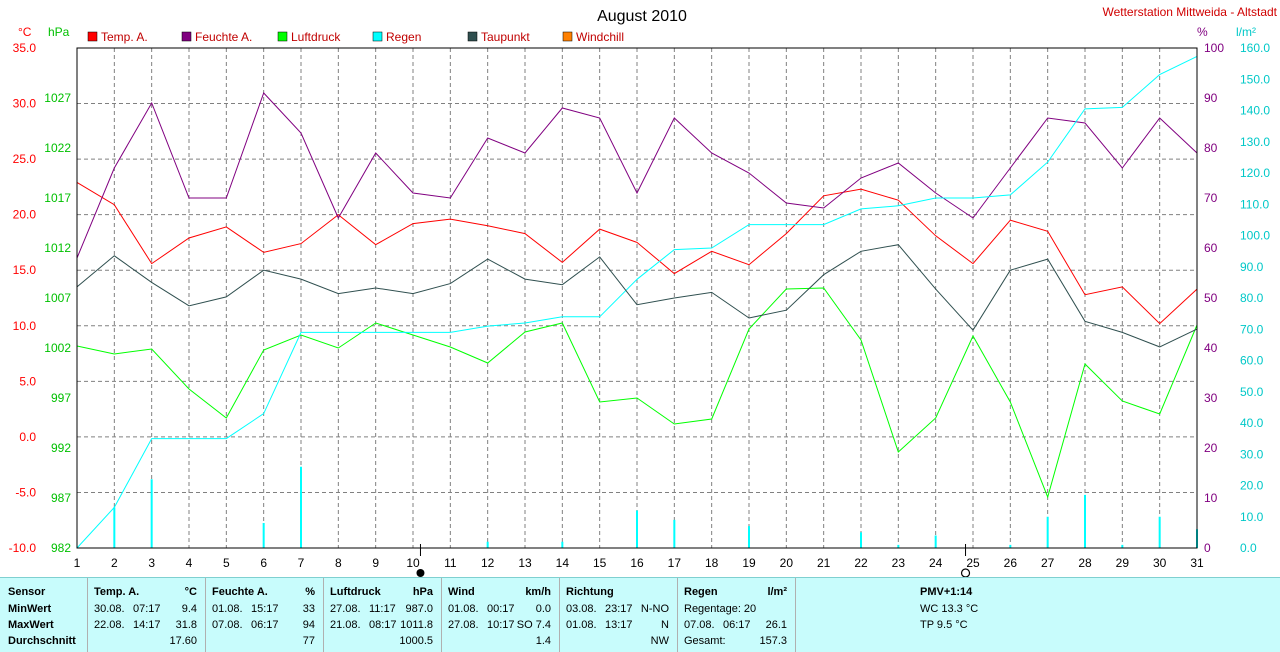 The height and width of the screenshot is (652, 1280). What do you see at coordinates (619, 625) in the screenshot?
I see `stats-direction-max-time: 13:17` at bounding box center [619, 625].